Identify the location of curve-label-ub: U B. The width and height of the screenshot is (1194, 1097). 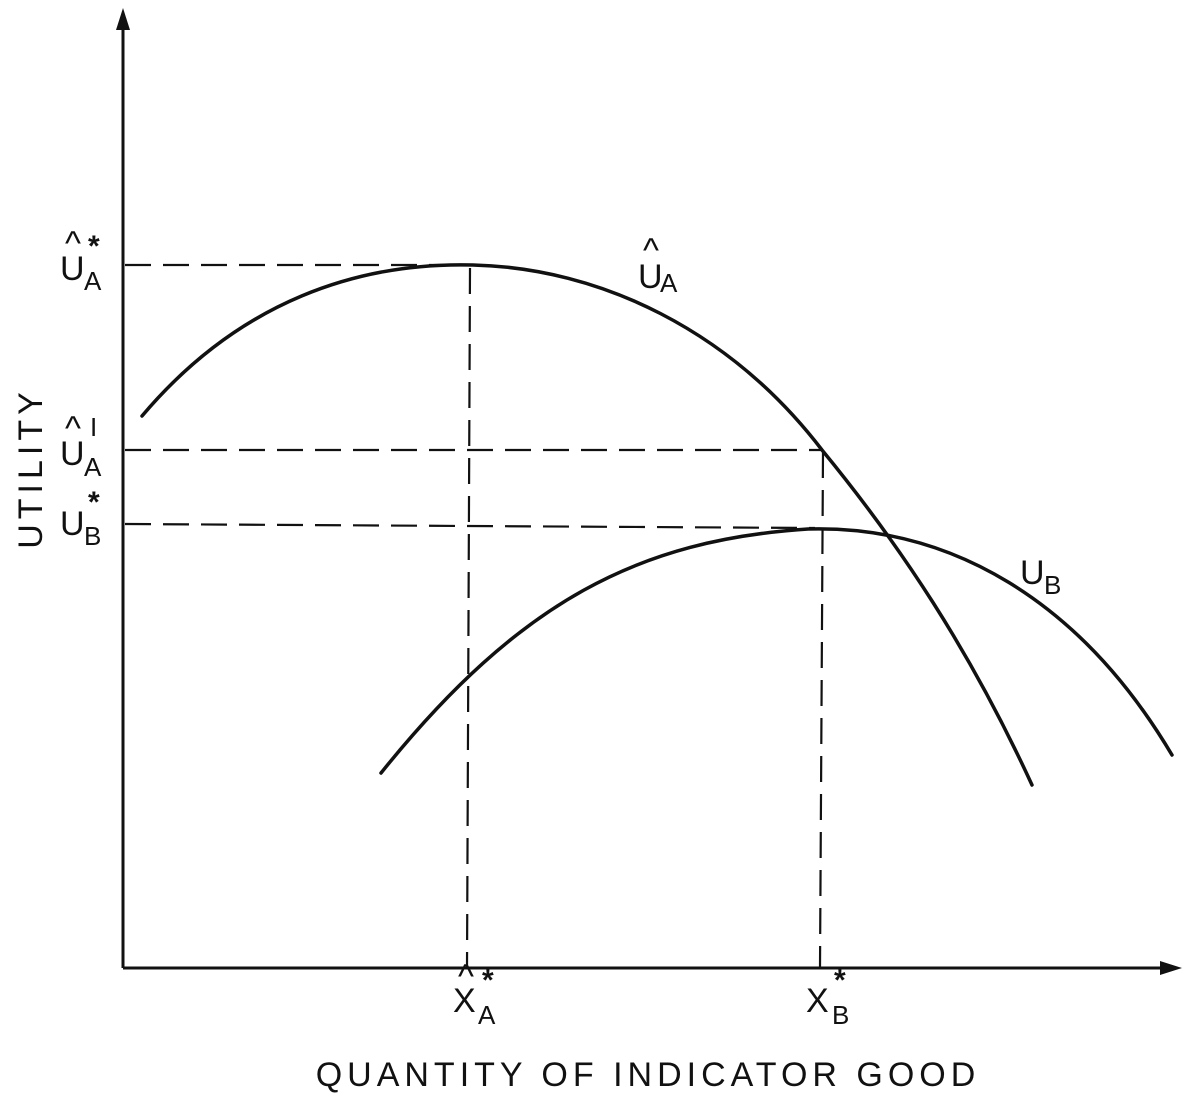
(1040, 577).